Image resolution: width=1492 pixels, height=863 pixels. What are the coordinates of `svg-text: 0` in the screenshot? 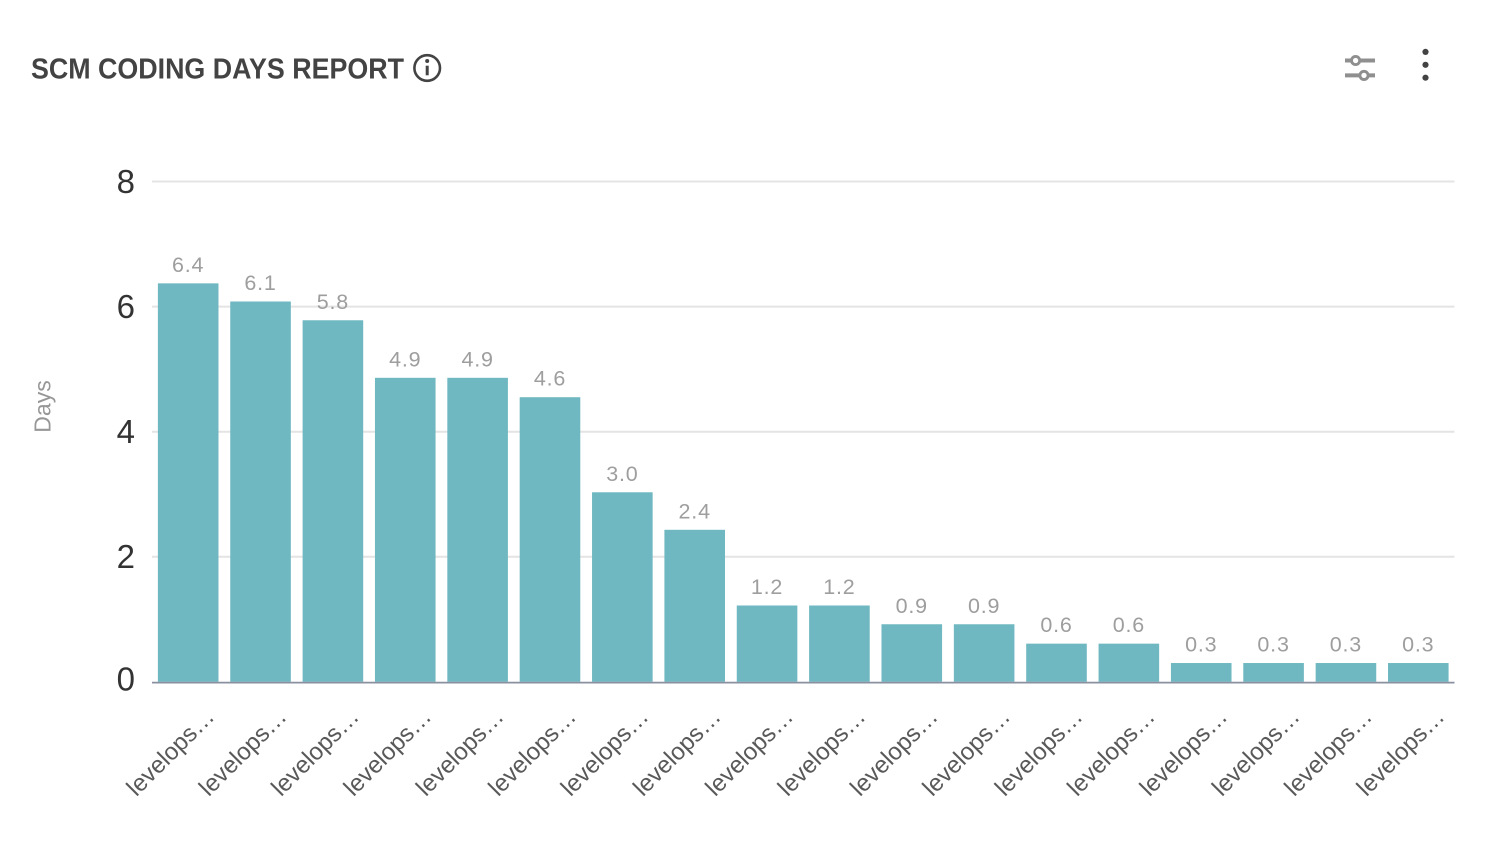 It's located at (126, 679).